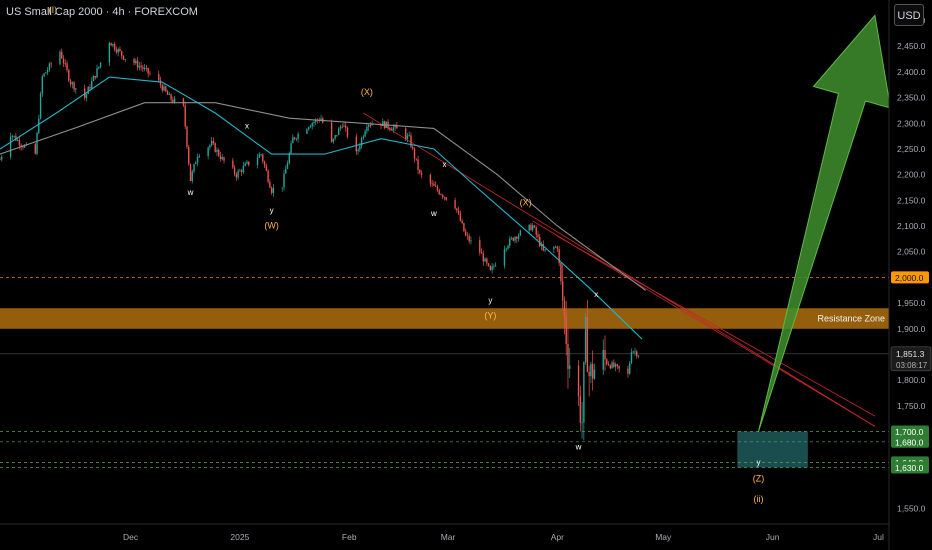  I want to click on countdown-label: 03:08:17, so click(912, 365).